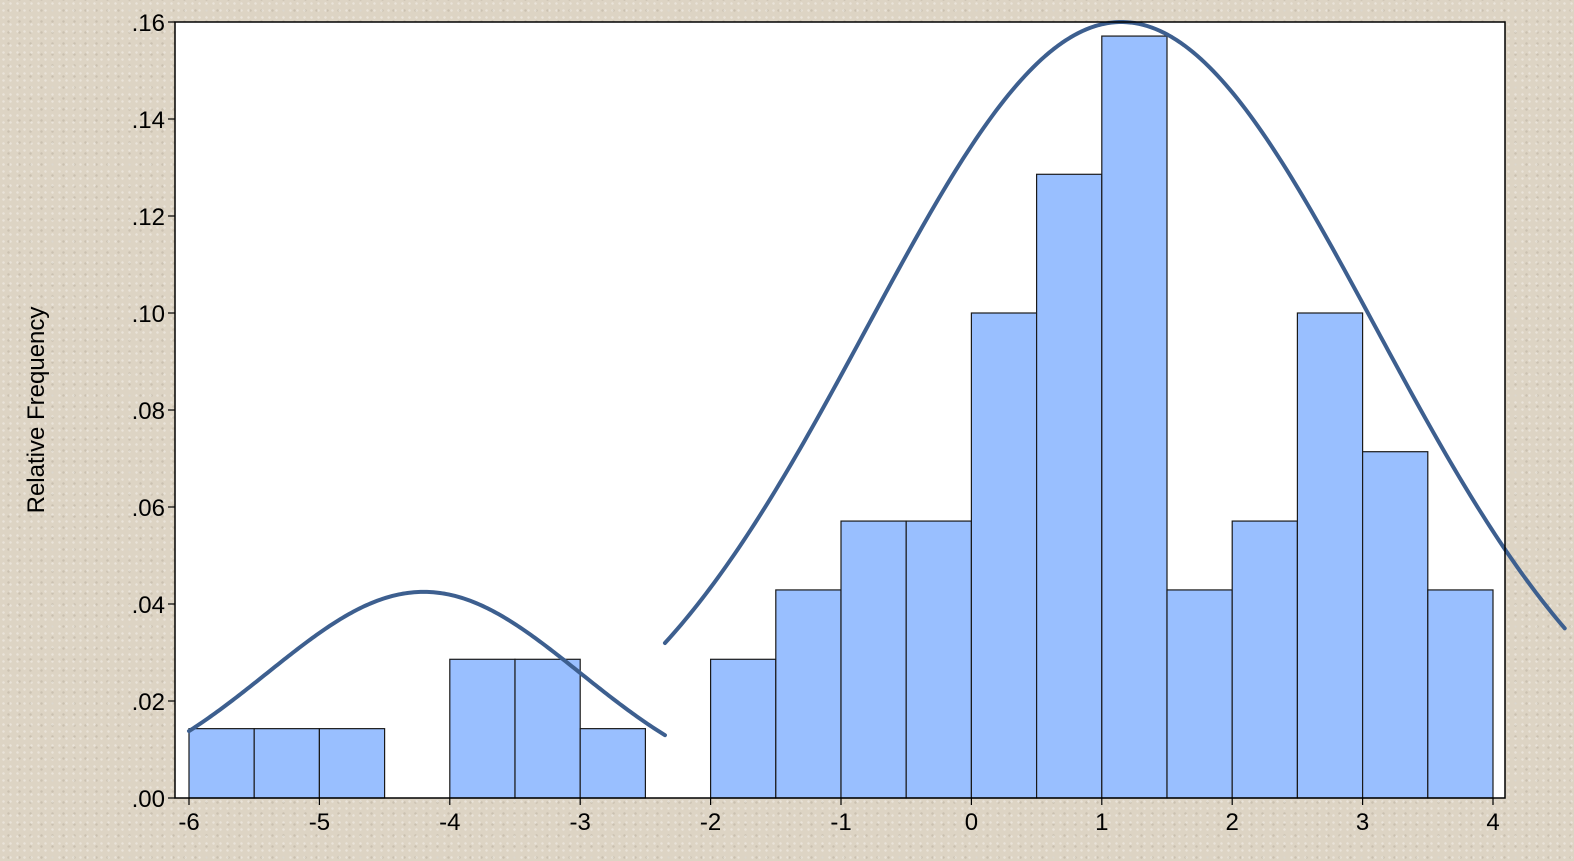  Describe the element at coordinates (319, 822) in the screenshot. I see `x-tick-label: -5` at that location.